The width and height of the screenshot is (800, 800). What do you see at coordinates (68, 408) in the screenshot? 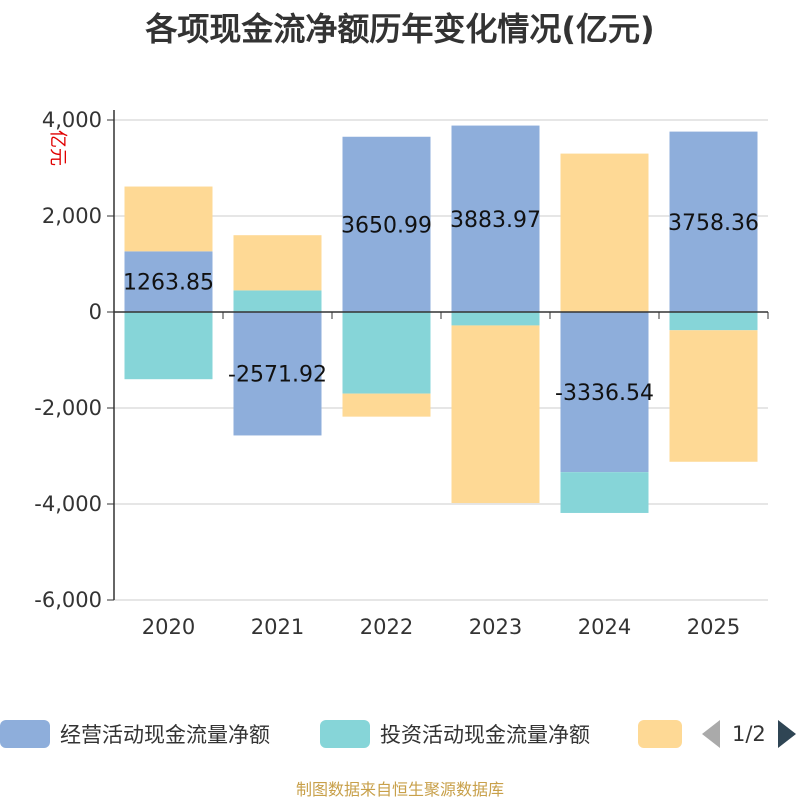
I see `y-tick-label: -2,000` at bounding box center [68, 408].